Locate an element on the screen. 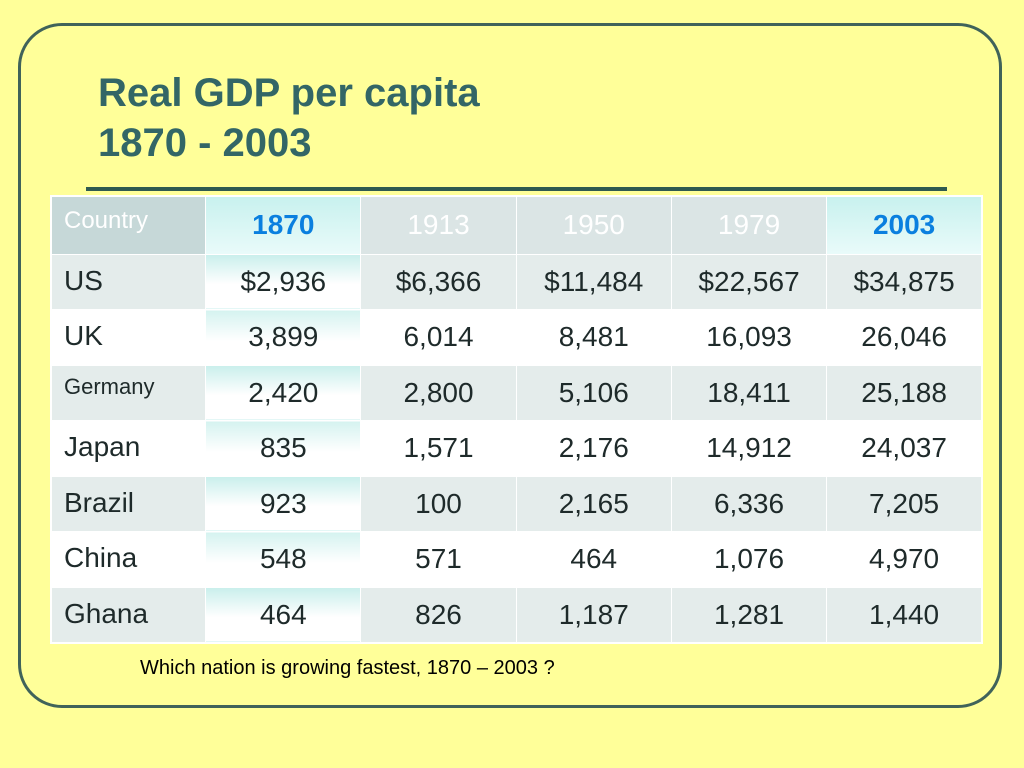  table-cell: 1,187 is located at coordinates (593, 614).